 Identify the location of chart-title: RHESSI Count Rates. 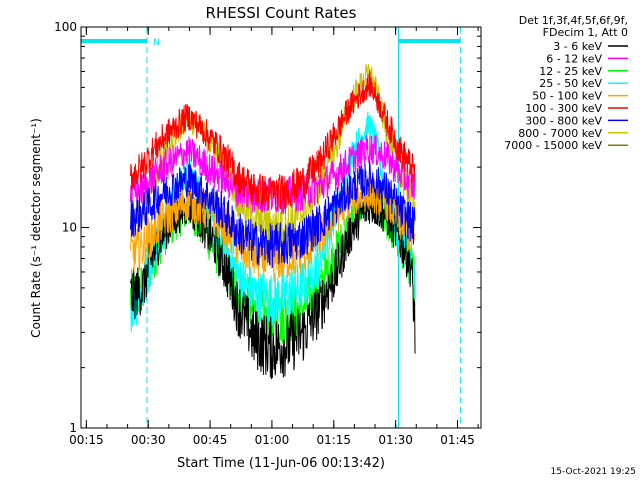
(281, 13).